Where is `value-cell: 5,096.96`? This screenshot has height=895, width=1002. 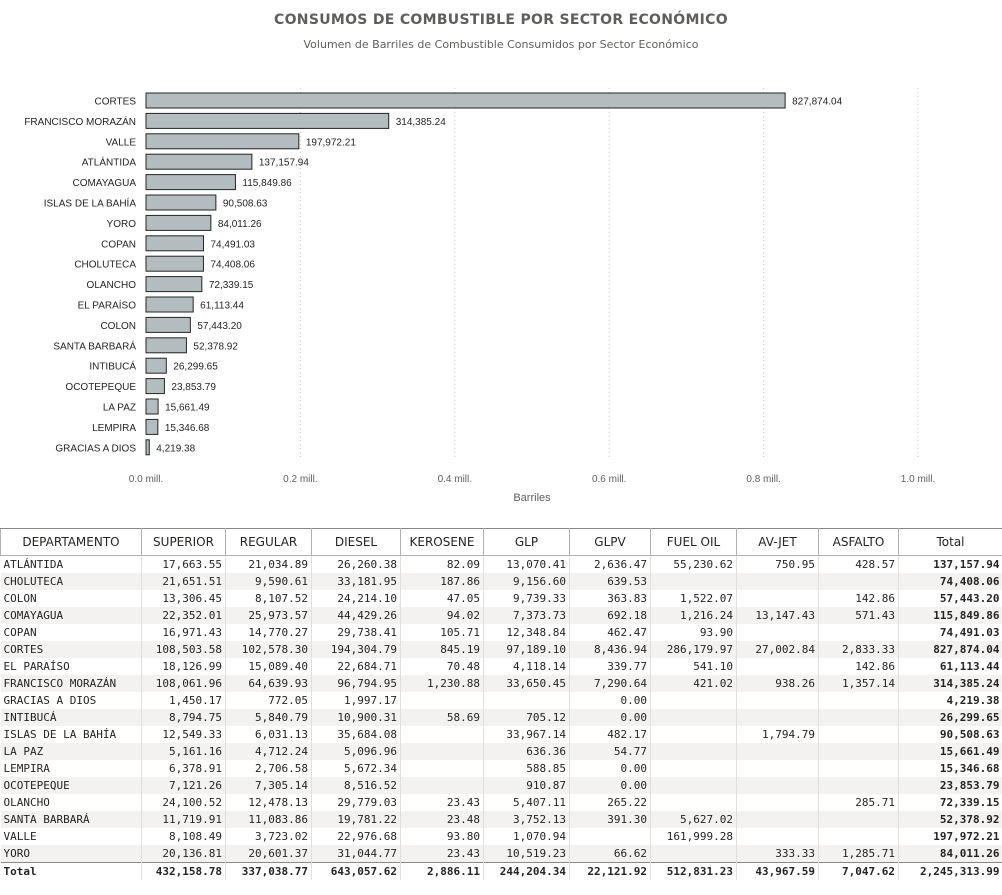
value-cell: 5,096.96 is located at coordinates (356, 751).